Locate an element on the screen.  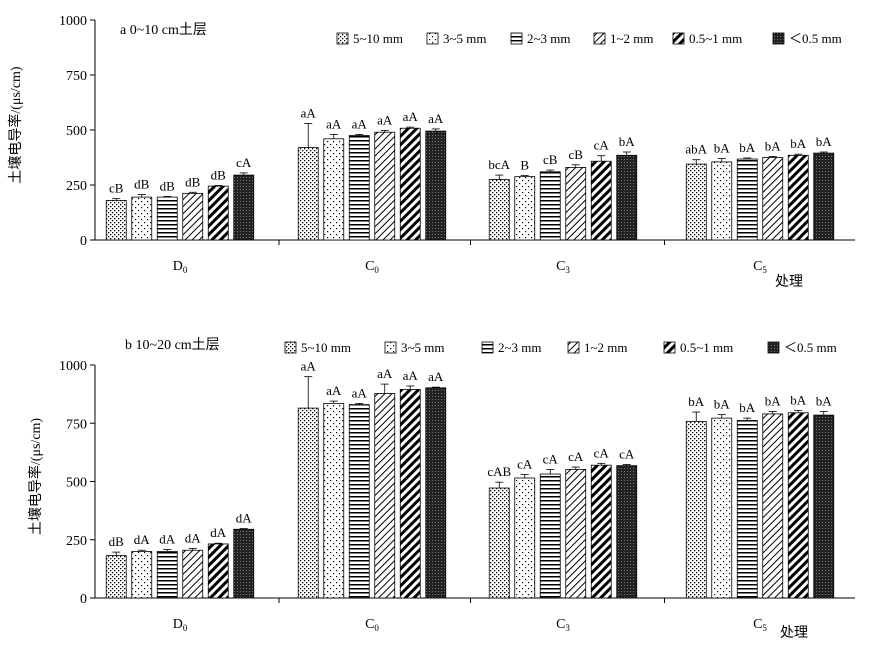
x-axis-label: 处理 is located at coordinates (794, 633).